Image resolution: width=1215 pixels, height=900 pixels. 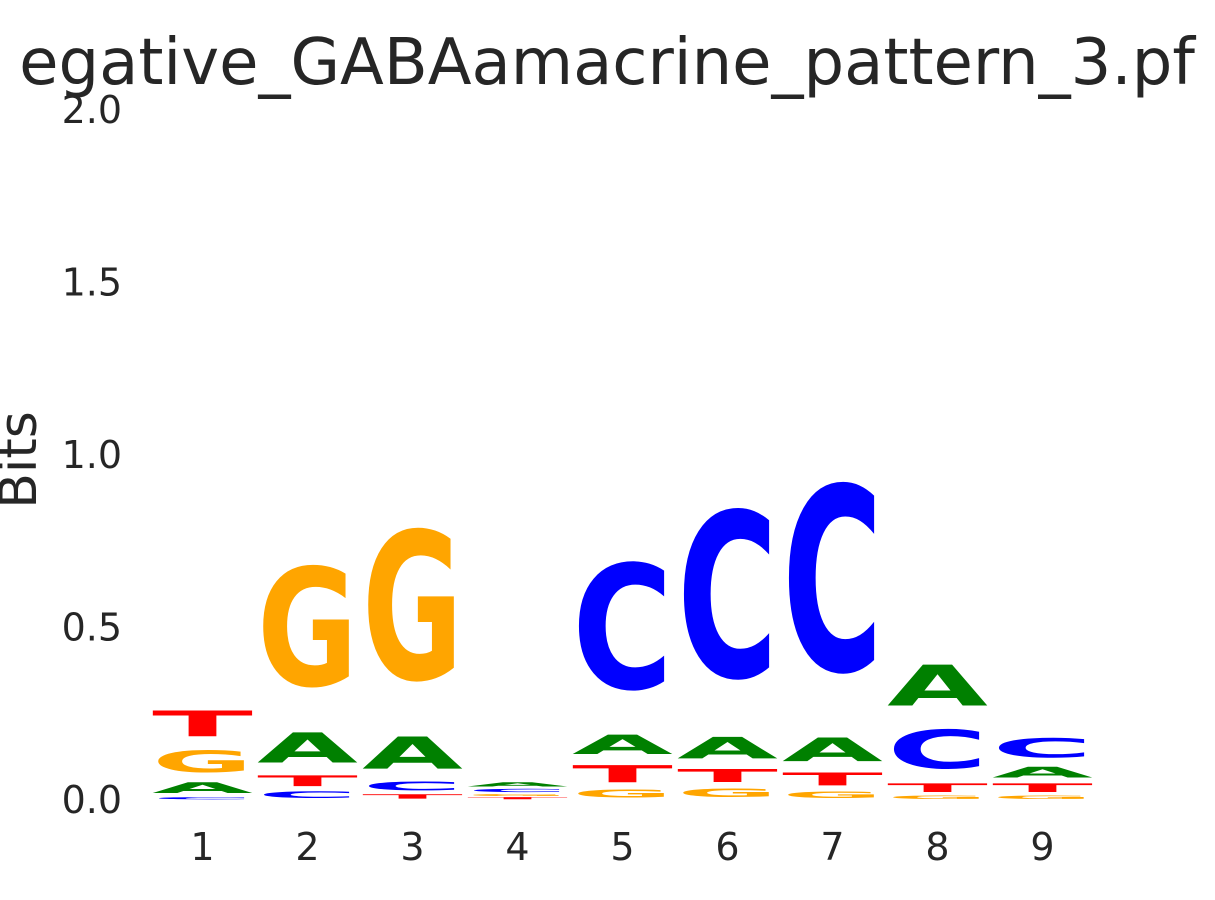 I want to click on y-tick-label: 1.0, so click(x=92, y=455).